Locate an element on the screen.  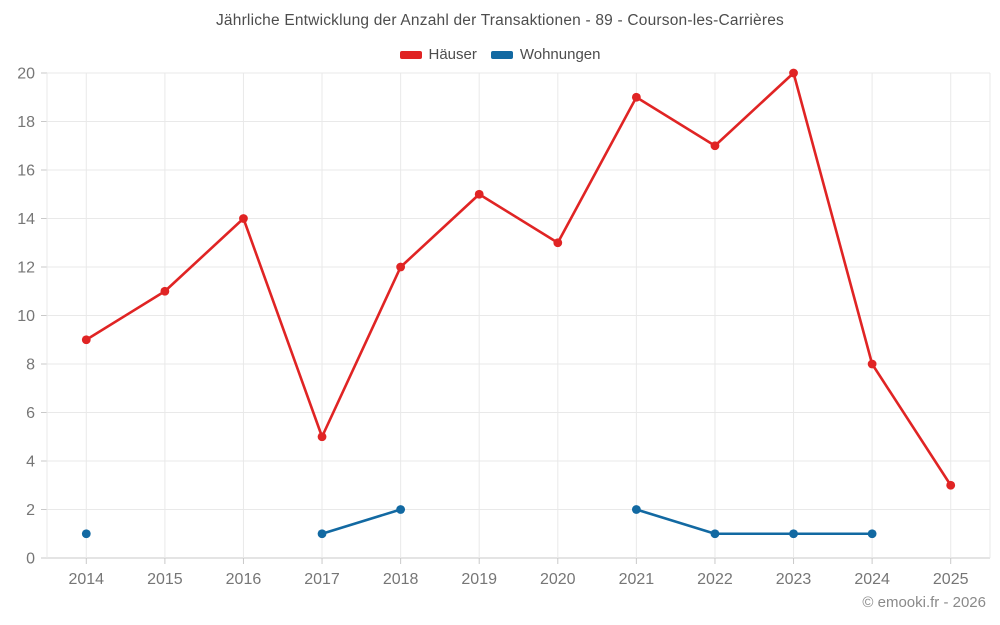
y-tick-label: 2 is located at coordinates (30, 510).